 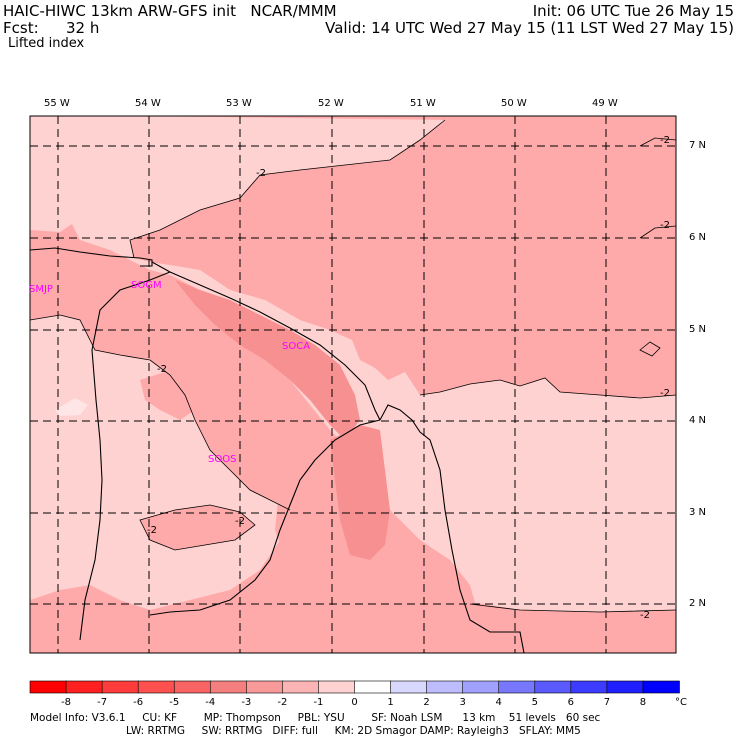 What do you see at coordinates (102, 702) in the screenshot?
I see `colorbar-tick-label: -7` at bounding box center [102, 702].